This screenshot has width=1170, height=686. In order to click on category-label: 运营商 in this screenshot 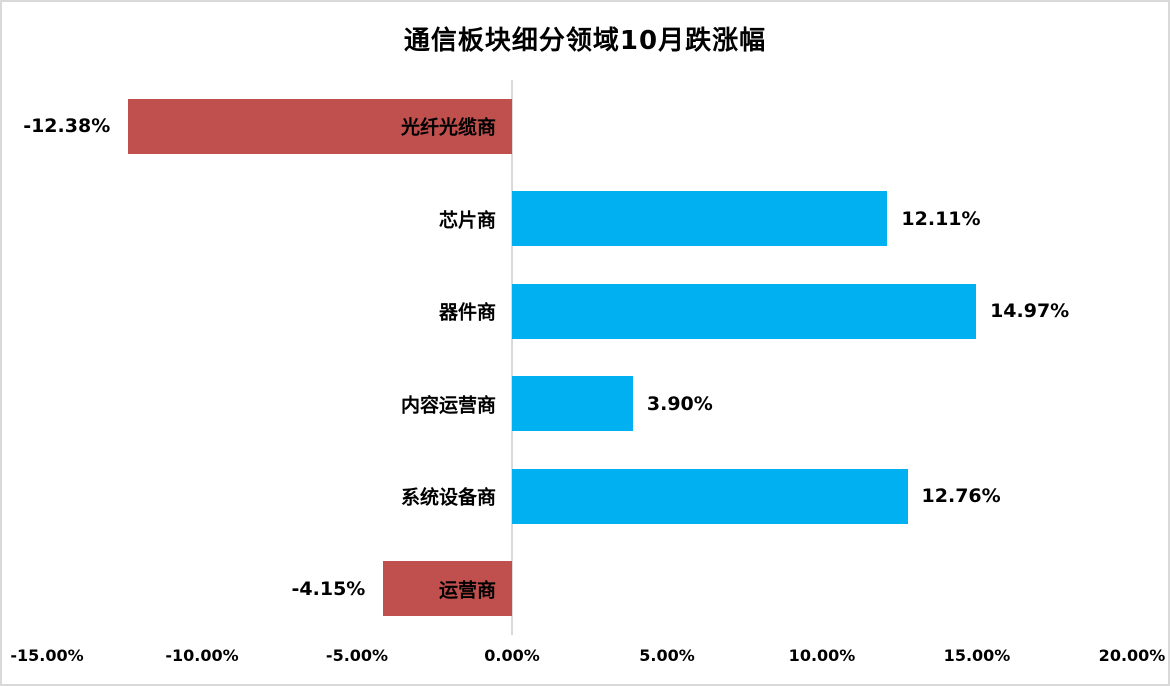, I will do `click(467, 590)`.